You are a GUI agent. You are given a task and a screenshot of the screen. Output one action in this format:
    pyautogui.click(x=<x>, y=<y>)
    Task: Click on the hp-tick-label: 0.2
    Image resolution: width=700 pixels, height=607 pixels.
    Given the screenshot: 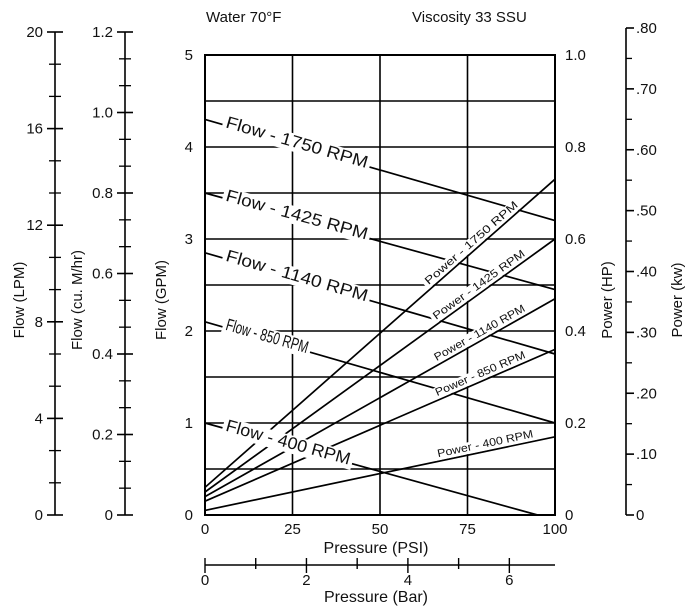 What is the action you would take?
    pyautogui.click(x=575, y=423)
    